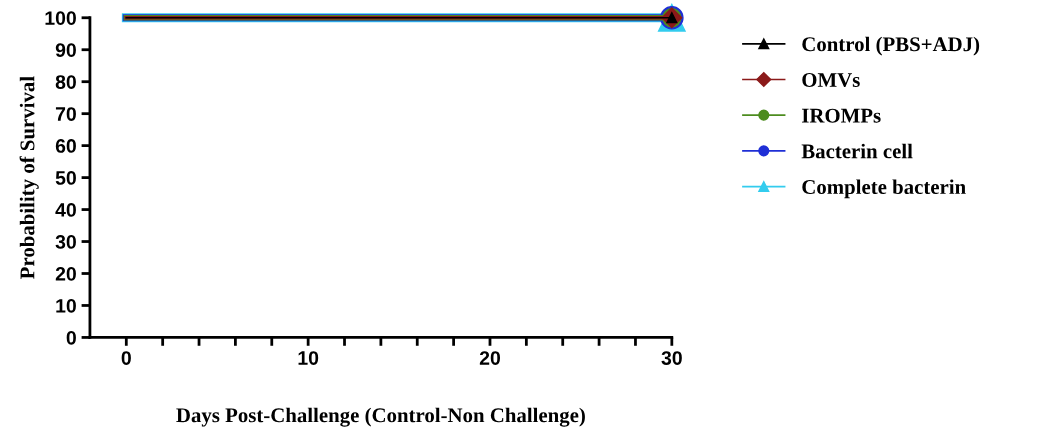 The image size is (1058, 444). Describe the element at coordinates (60, 18) in the screenshot. I see `y-tick-label: 100` at that location.